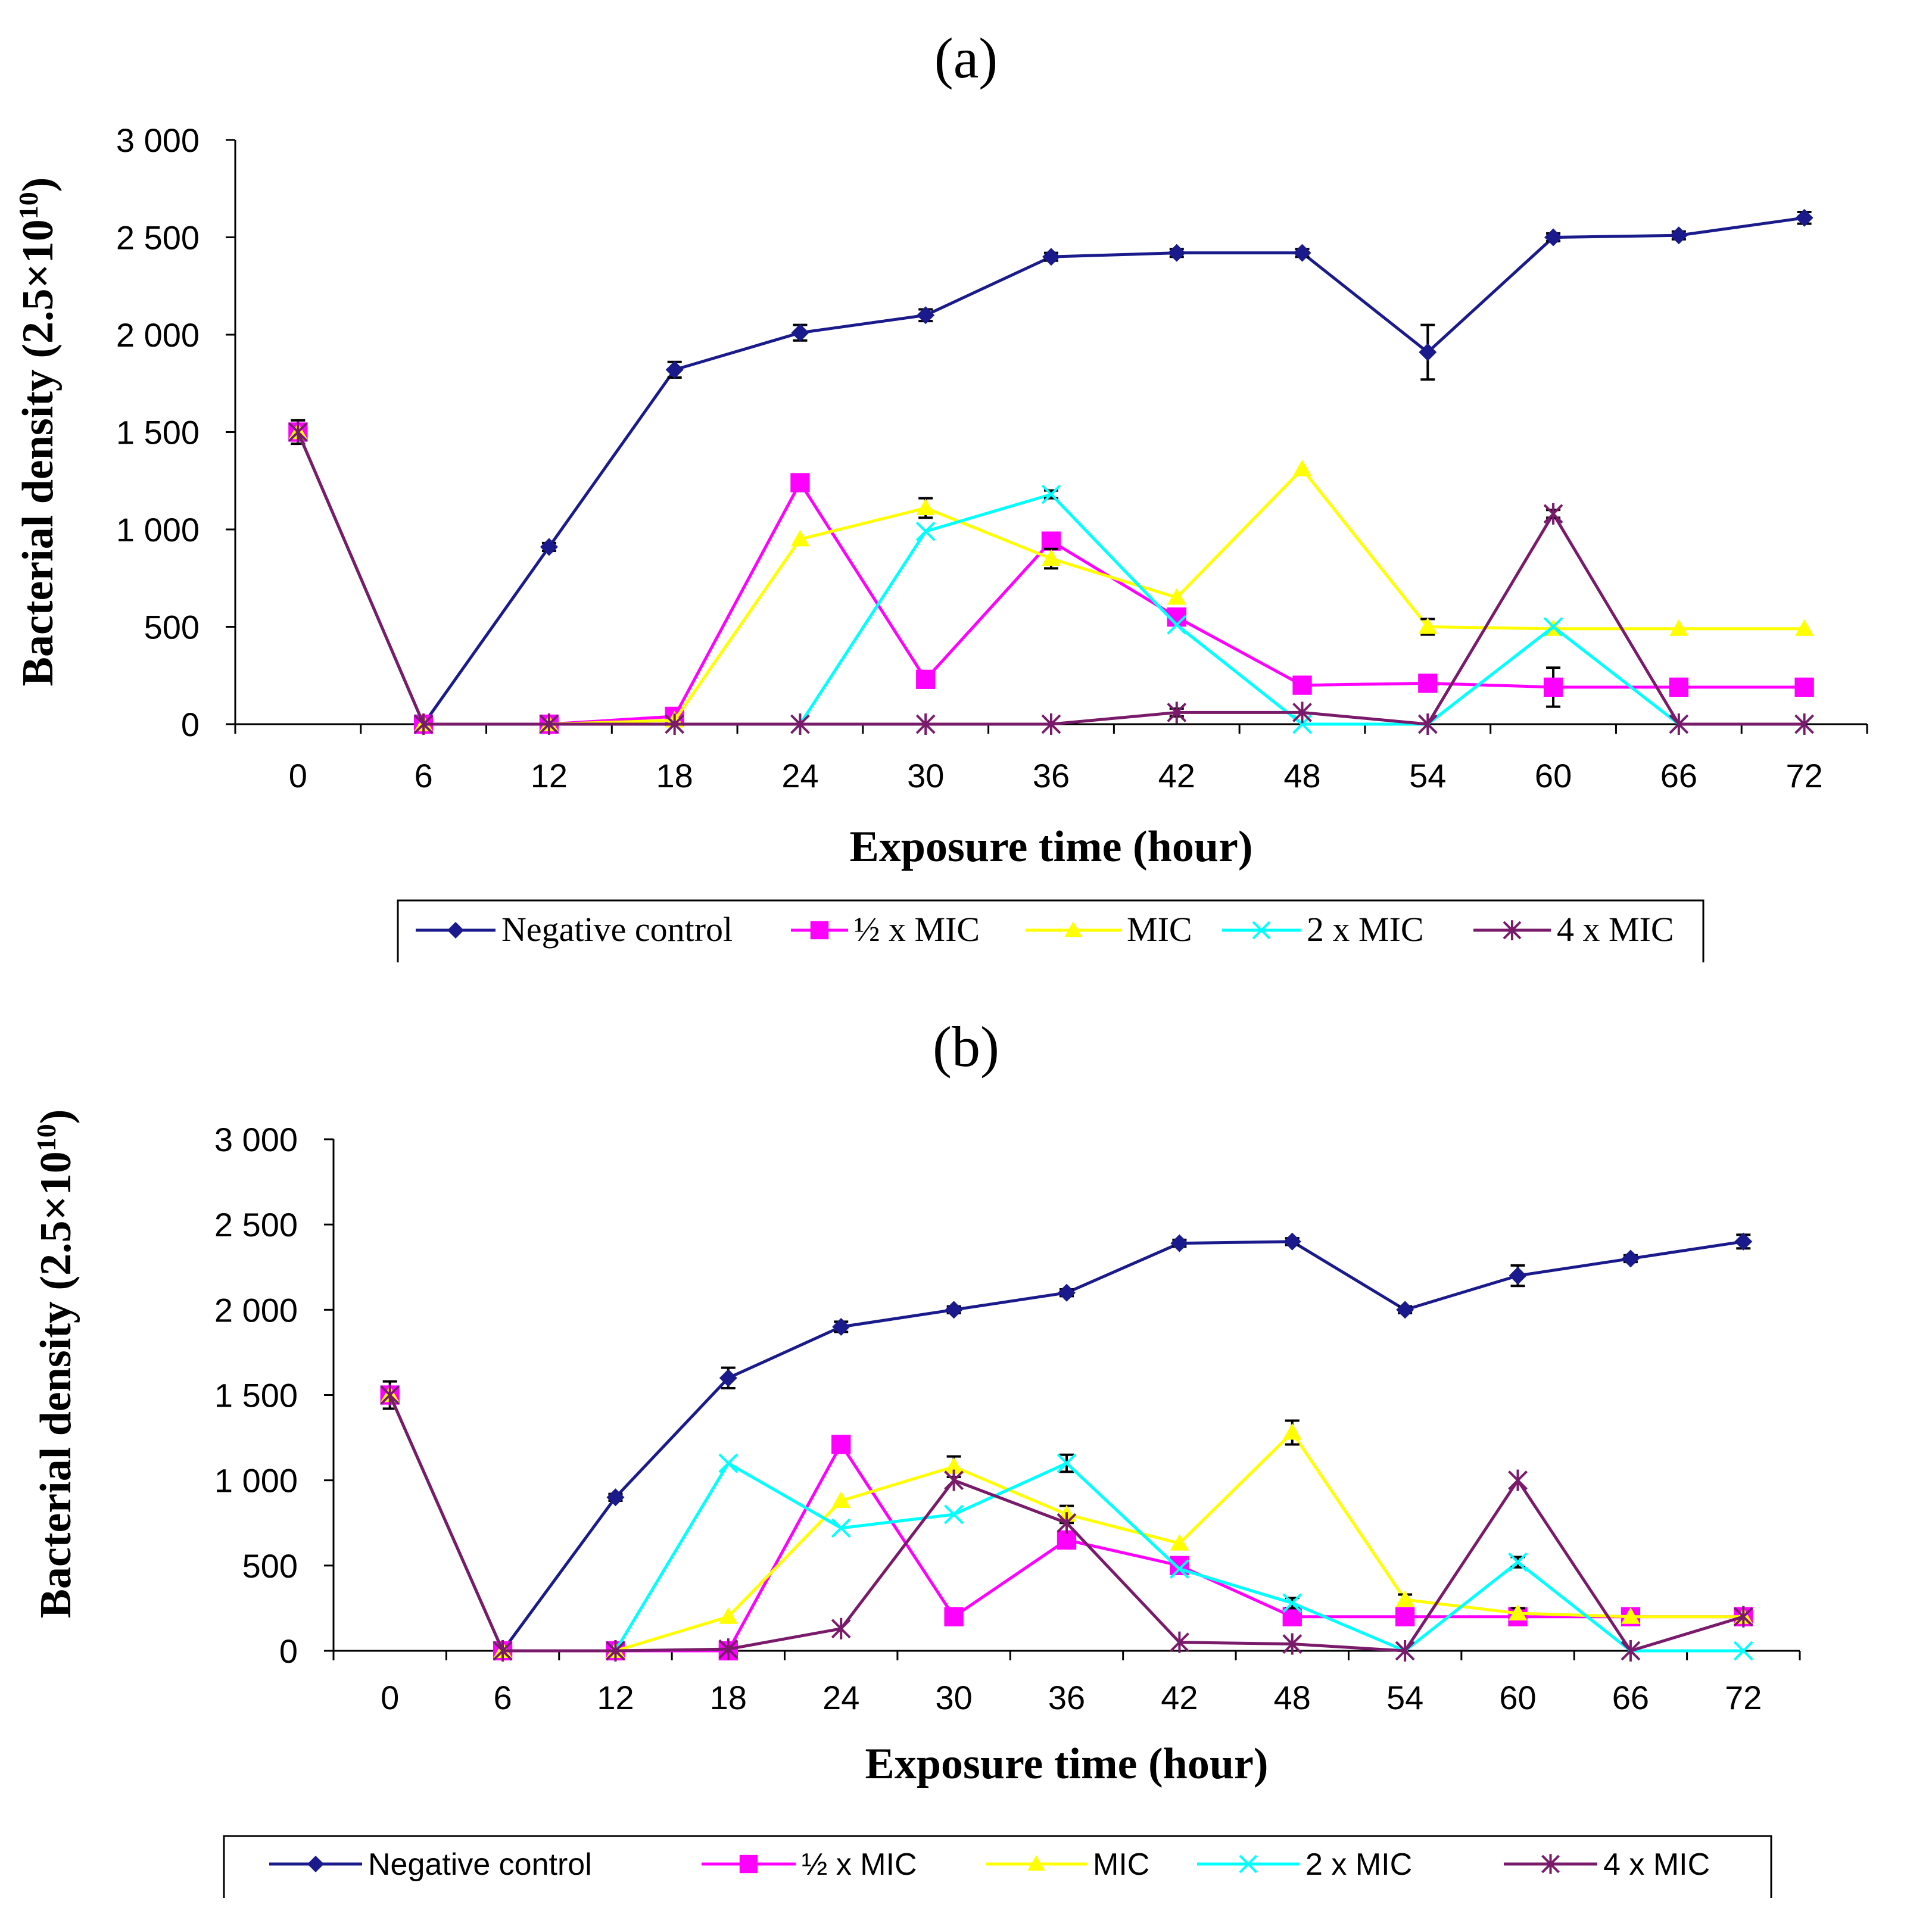 Image resolution: width=1932 pixels, height=1920 pixels. Describe the element at coordinates (1744, 1697) in the screenshot. I see `x-tick-label: 72` at that location.